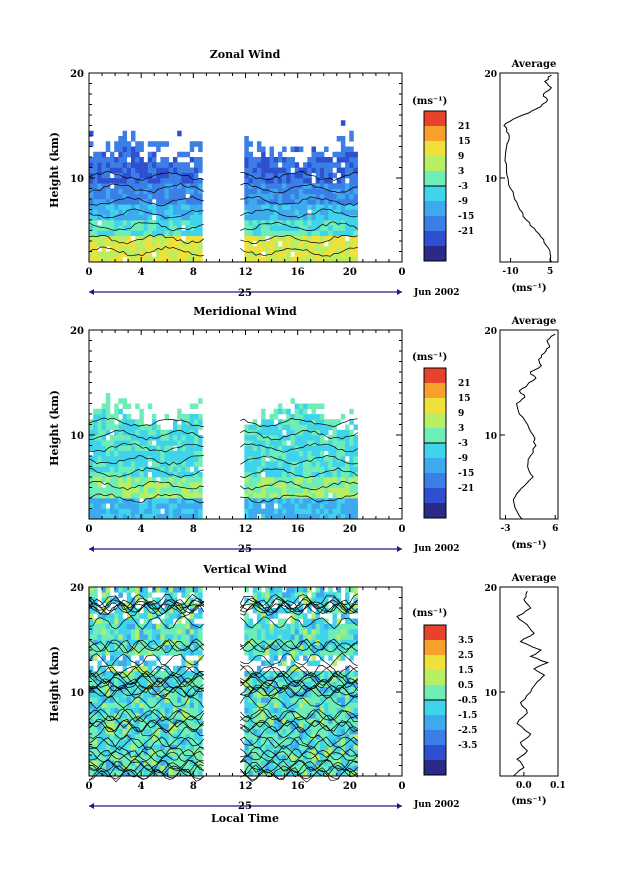 This screenshot has height=873, width=622. What do you see at coordinates (245, 293) in the screenshot?
I see `day-label: 25` at bounding box center [245, 293].